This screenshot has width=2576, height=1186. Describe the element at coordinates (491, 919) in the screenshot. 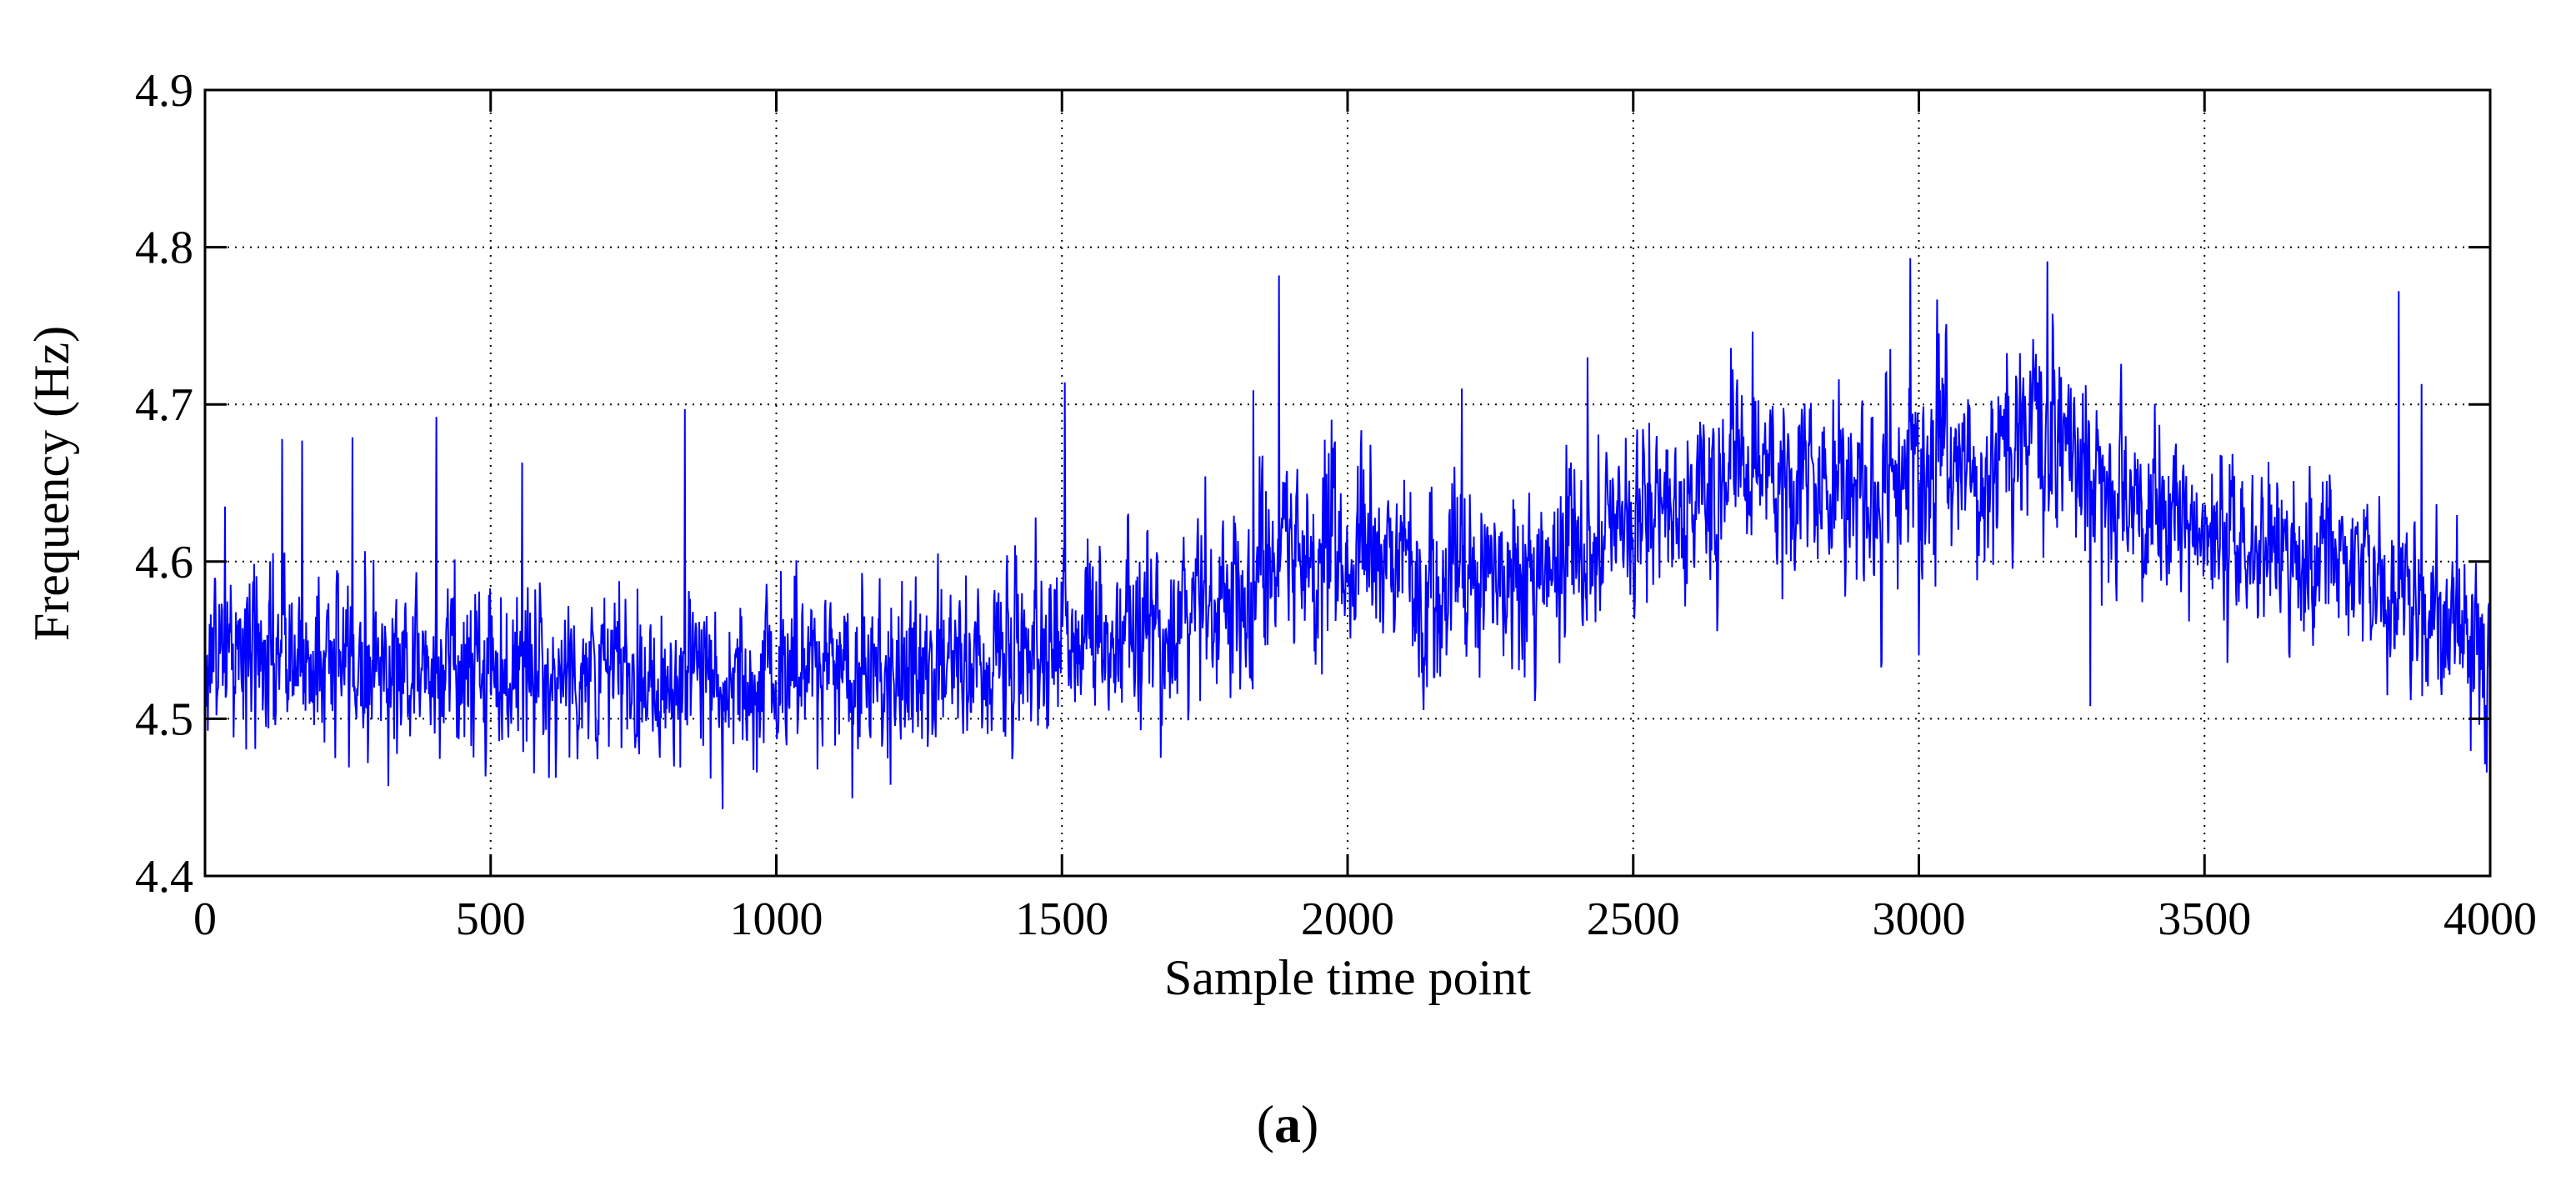

I see `x-tick-label: 500` at that location.